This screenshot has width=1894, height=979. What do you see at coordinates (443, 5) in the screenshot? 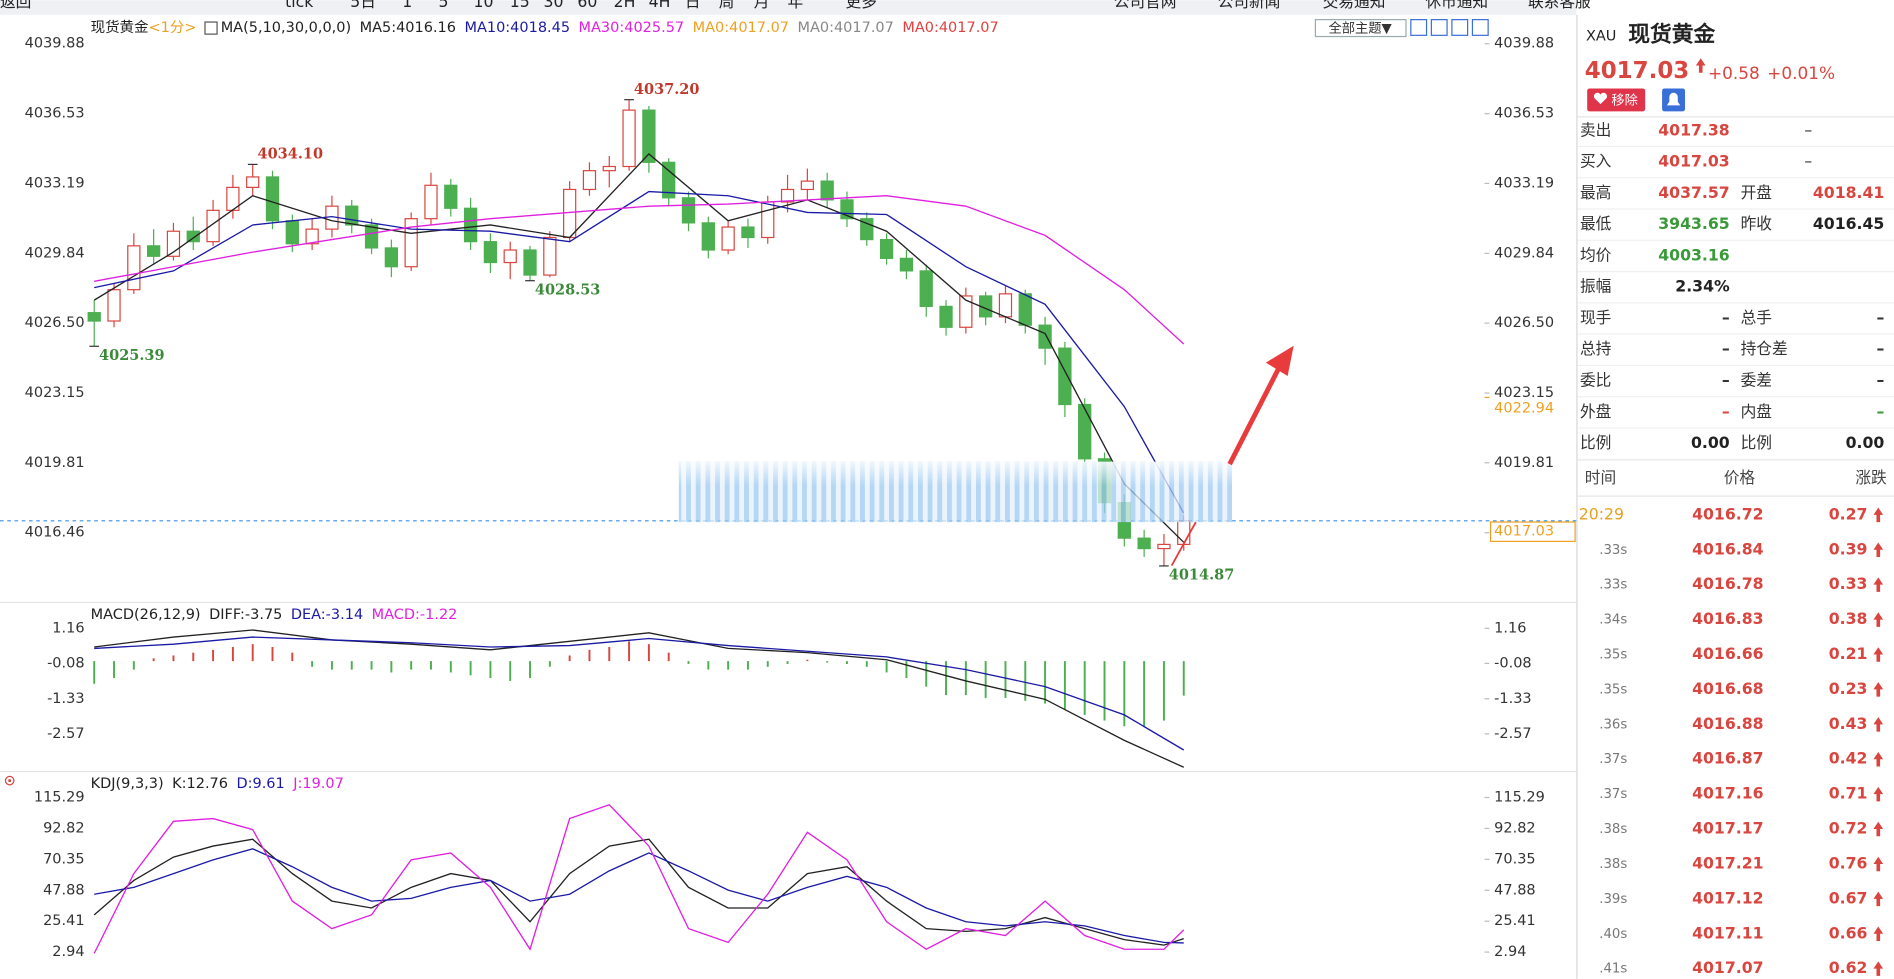
I see `toolbar-item: 5` at bounding box center [443, 5].